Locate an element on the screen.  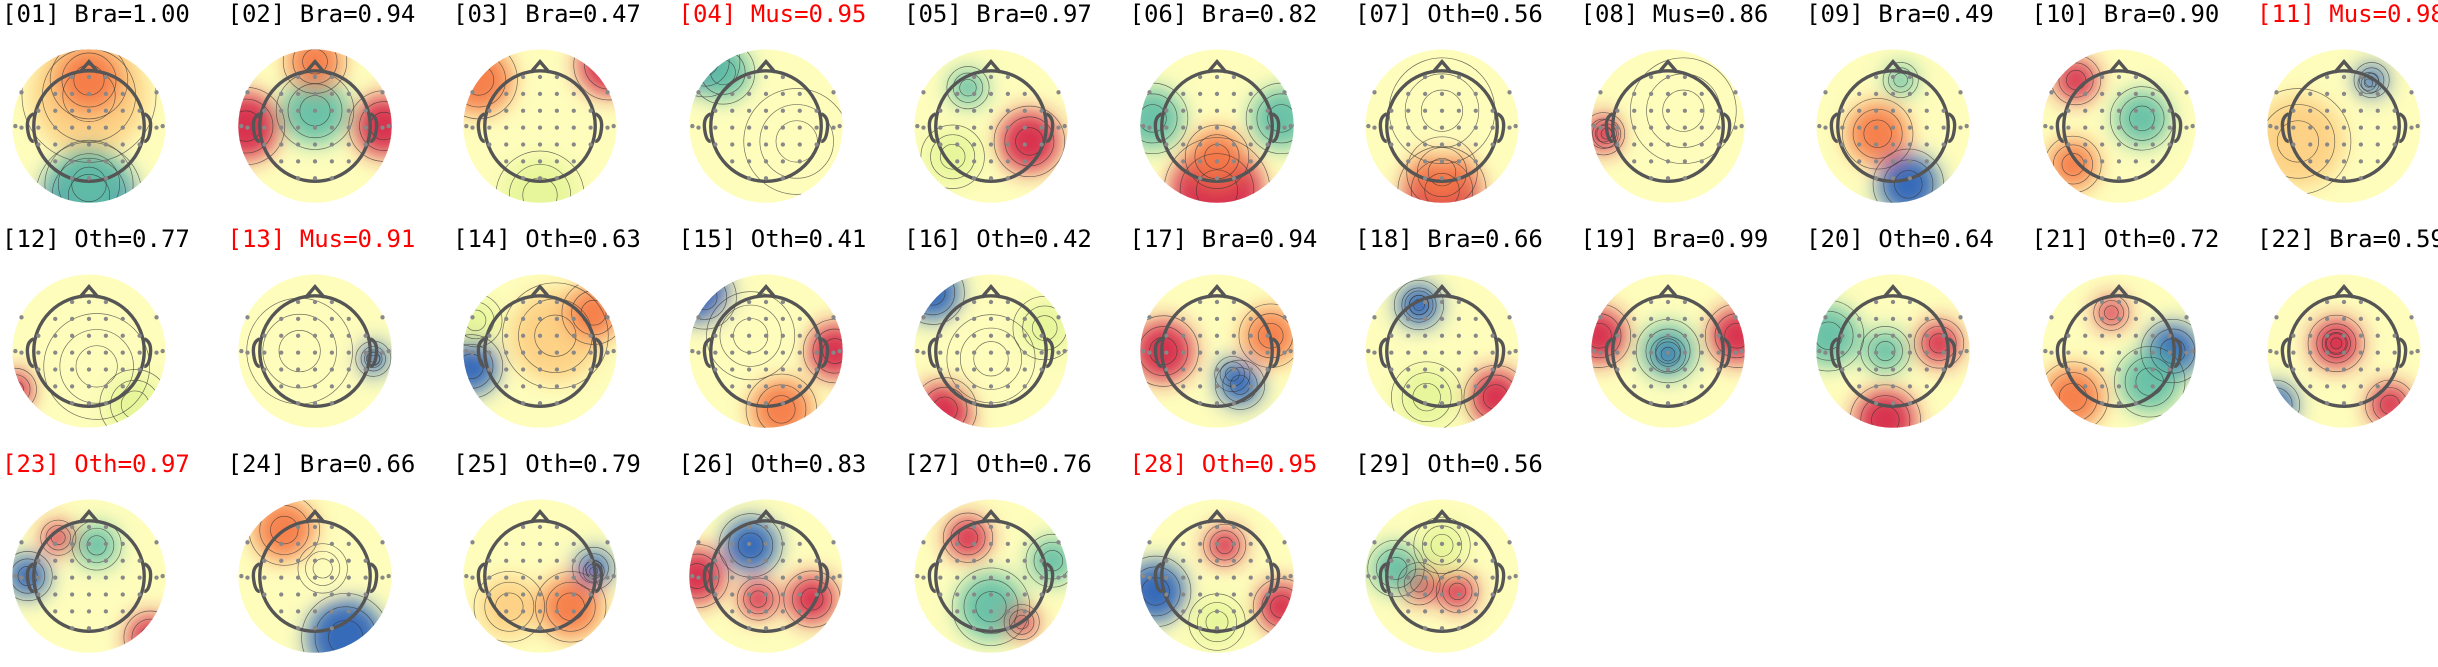
component-panel: [07] Oth=0.56 is located at coordinates (1465, 101).